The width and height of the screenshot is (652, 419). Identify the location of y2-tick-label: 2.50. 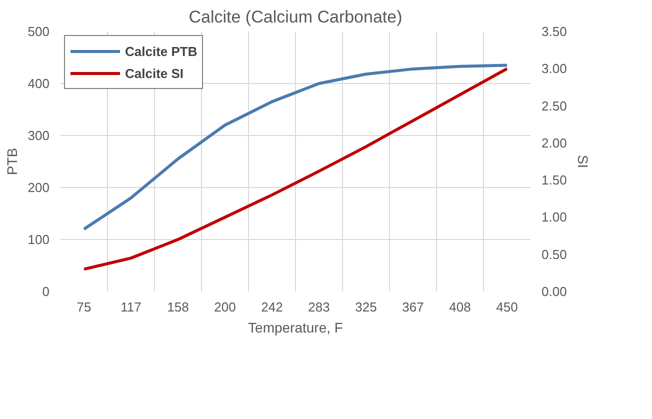
(554, 106).